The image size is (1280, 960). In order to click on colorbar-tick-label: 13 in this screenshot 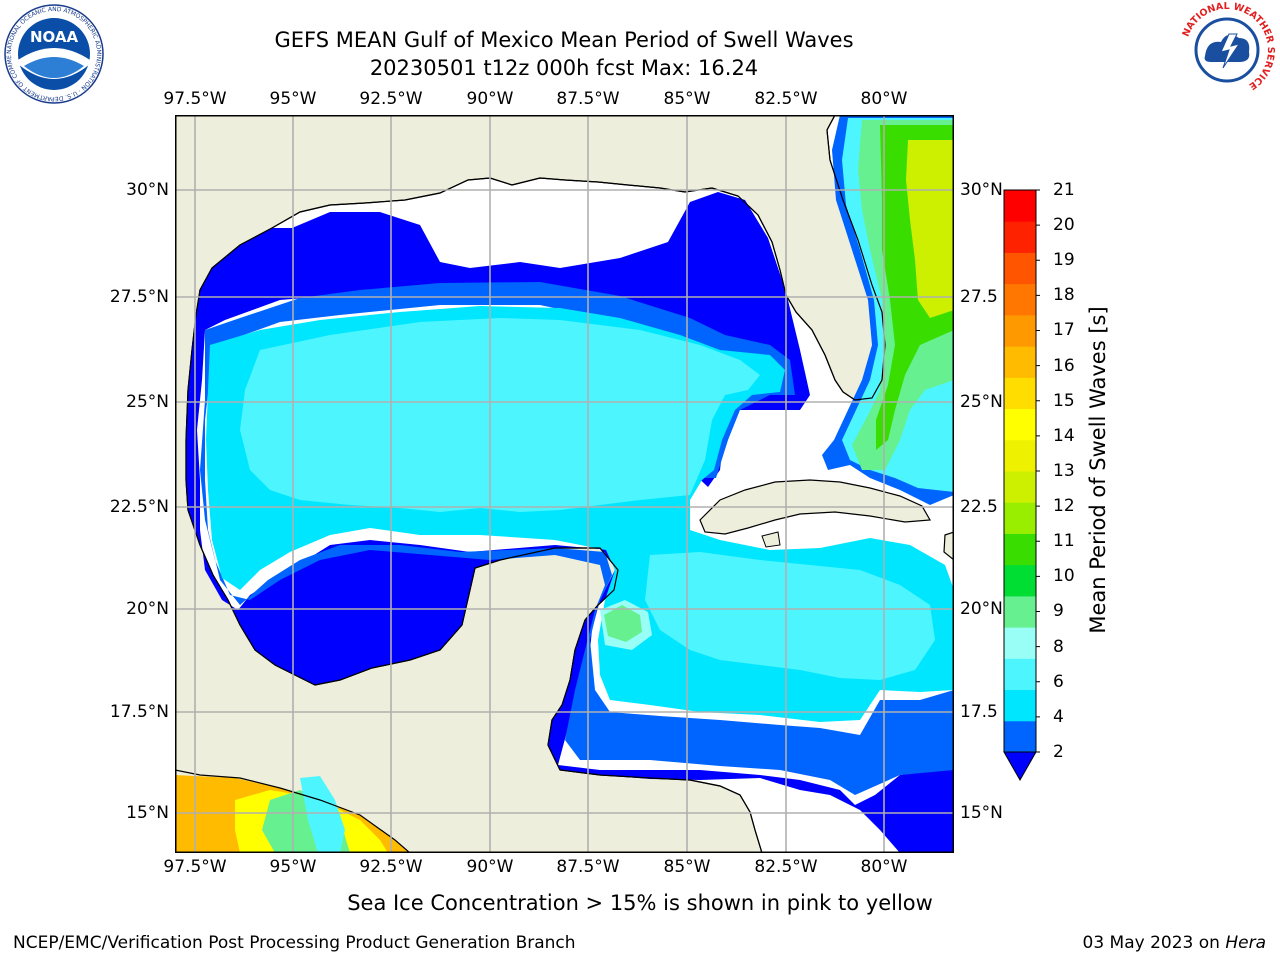, I will do `click(1064, 471)`.